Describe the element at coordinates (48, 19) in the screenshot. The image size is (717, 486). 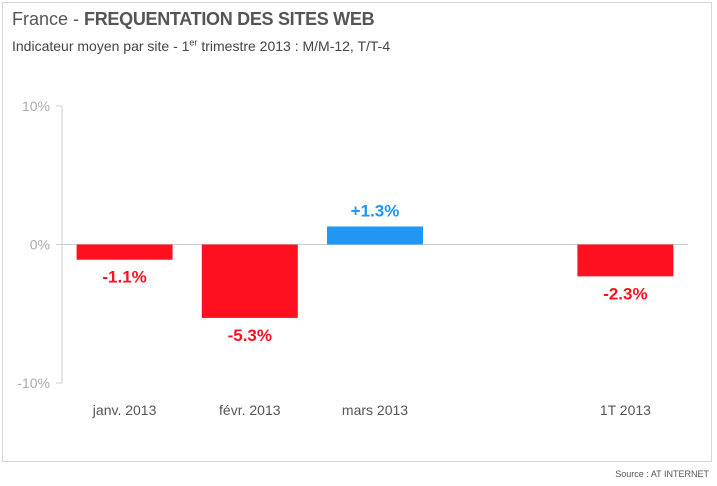
I see `title-prefix: France -` at that location.